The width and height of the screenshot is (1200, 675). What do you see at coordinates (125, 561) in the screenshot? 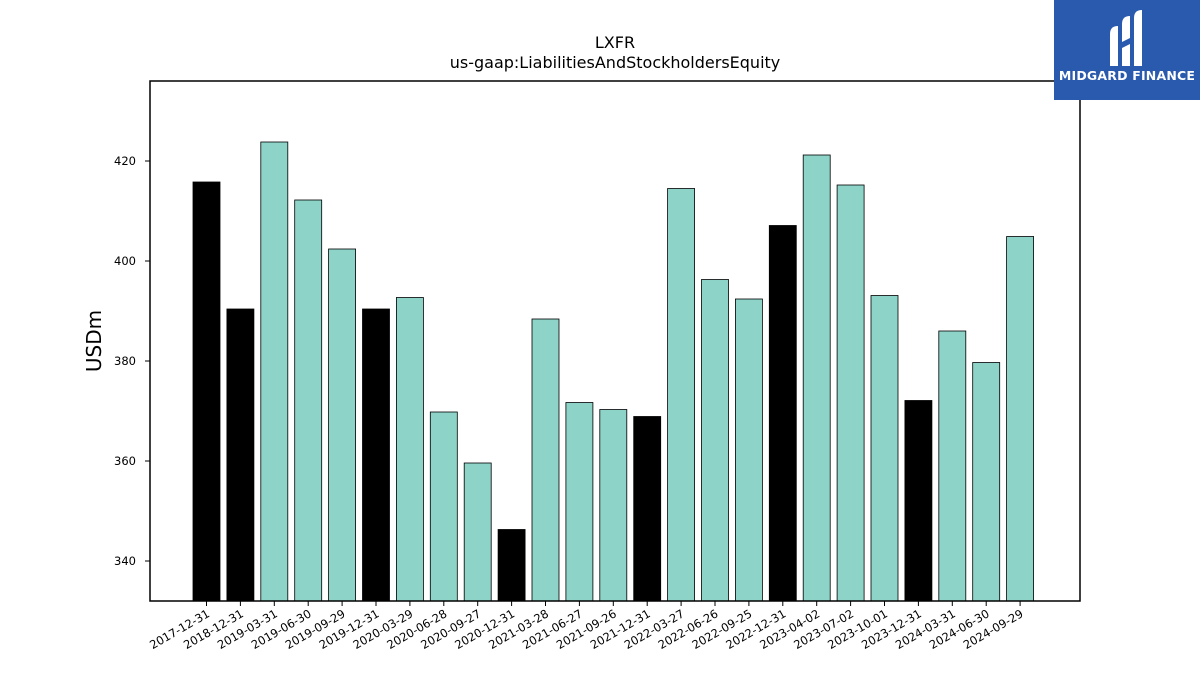
I see `y-tick-label: 340` at bounding box center [125, 561].